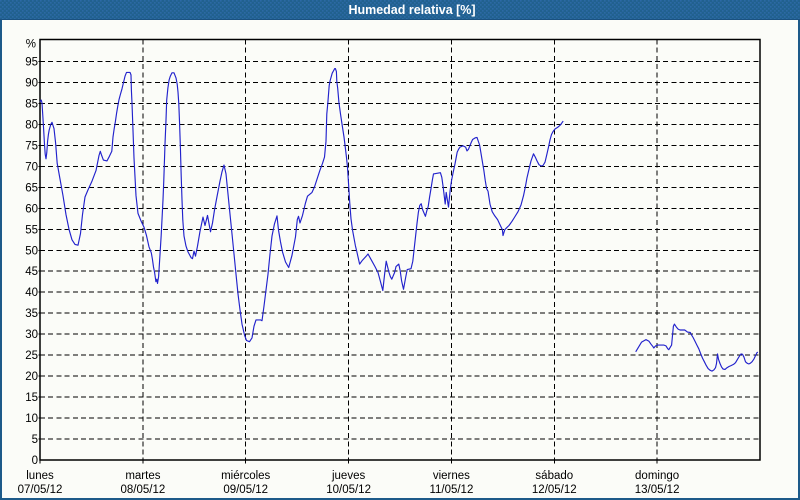 The width and height of the screenshot is (800, 500). I want to click on svg-text: 10, so click(31, 419).